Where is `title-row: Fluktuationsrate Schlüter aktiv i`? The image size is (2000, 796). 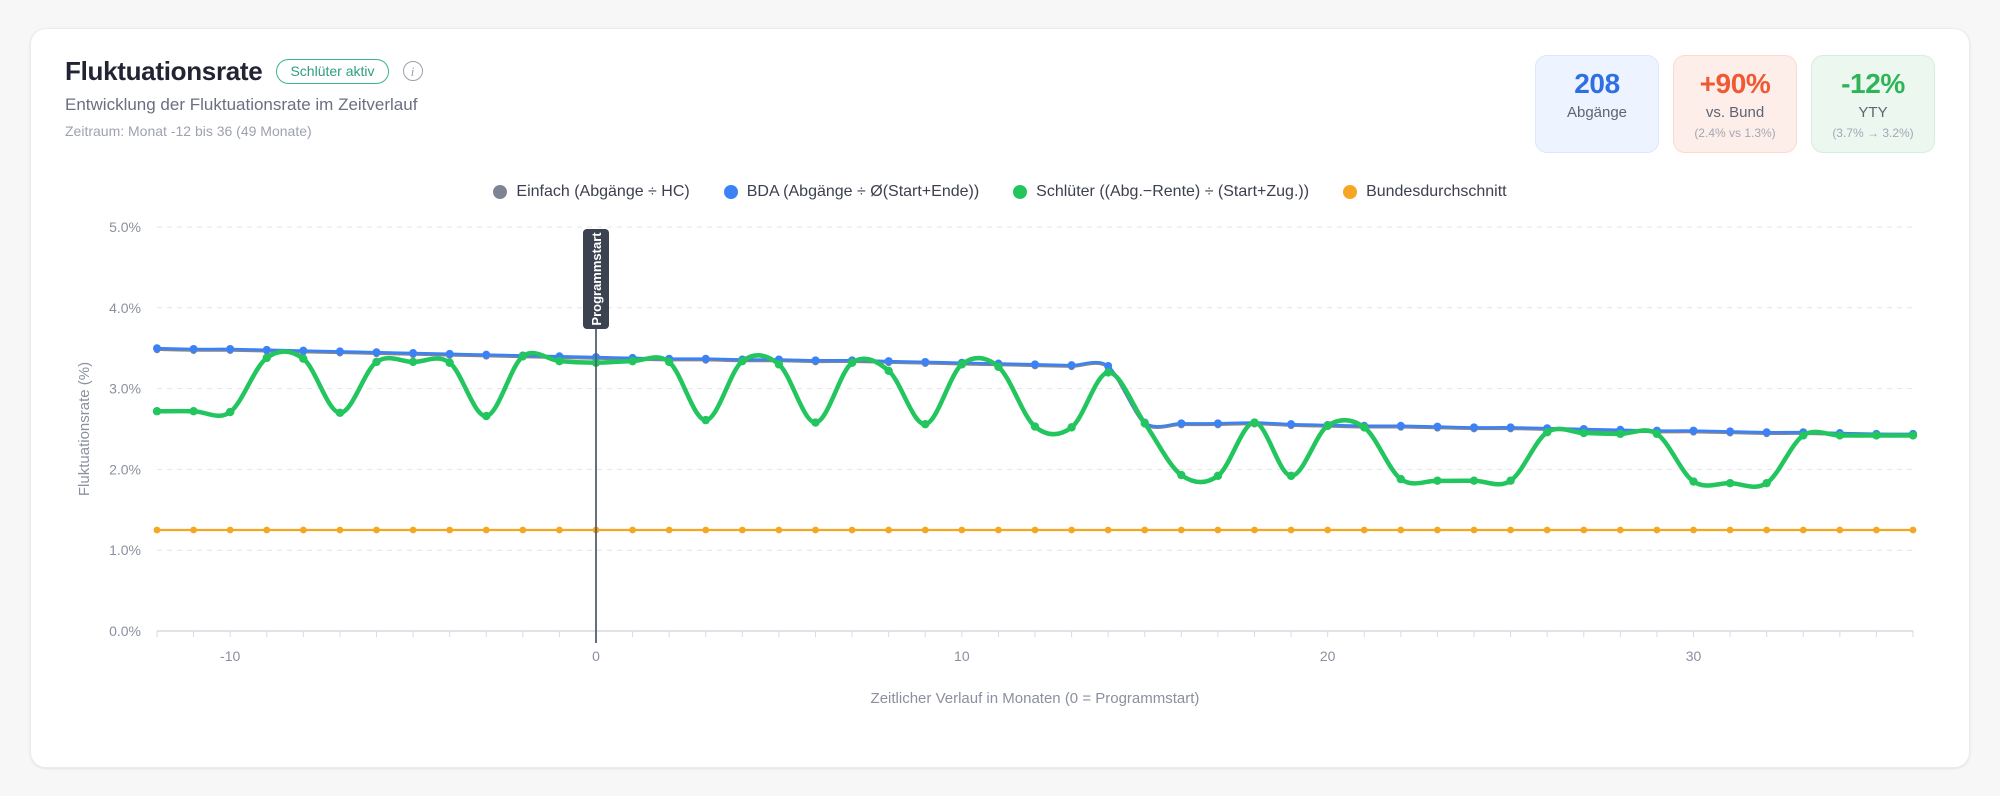
title-row: Fluktuationsrate Schlüter aktiv i is located at coordinates (244, 71).